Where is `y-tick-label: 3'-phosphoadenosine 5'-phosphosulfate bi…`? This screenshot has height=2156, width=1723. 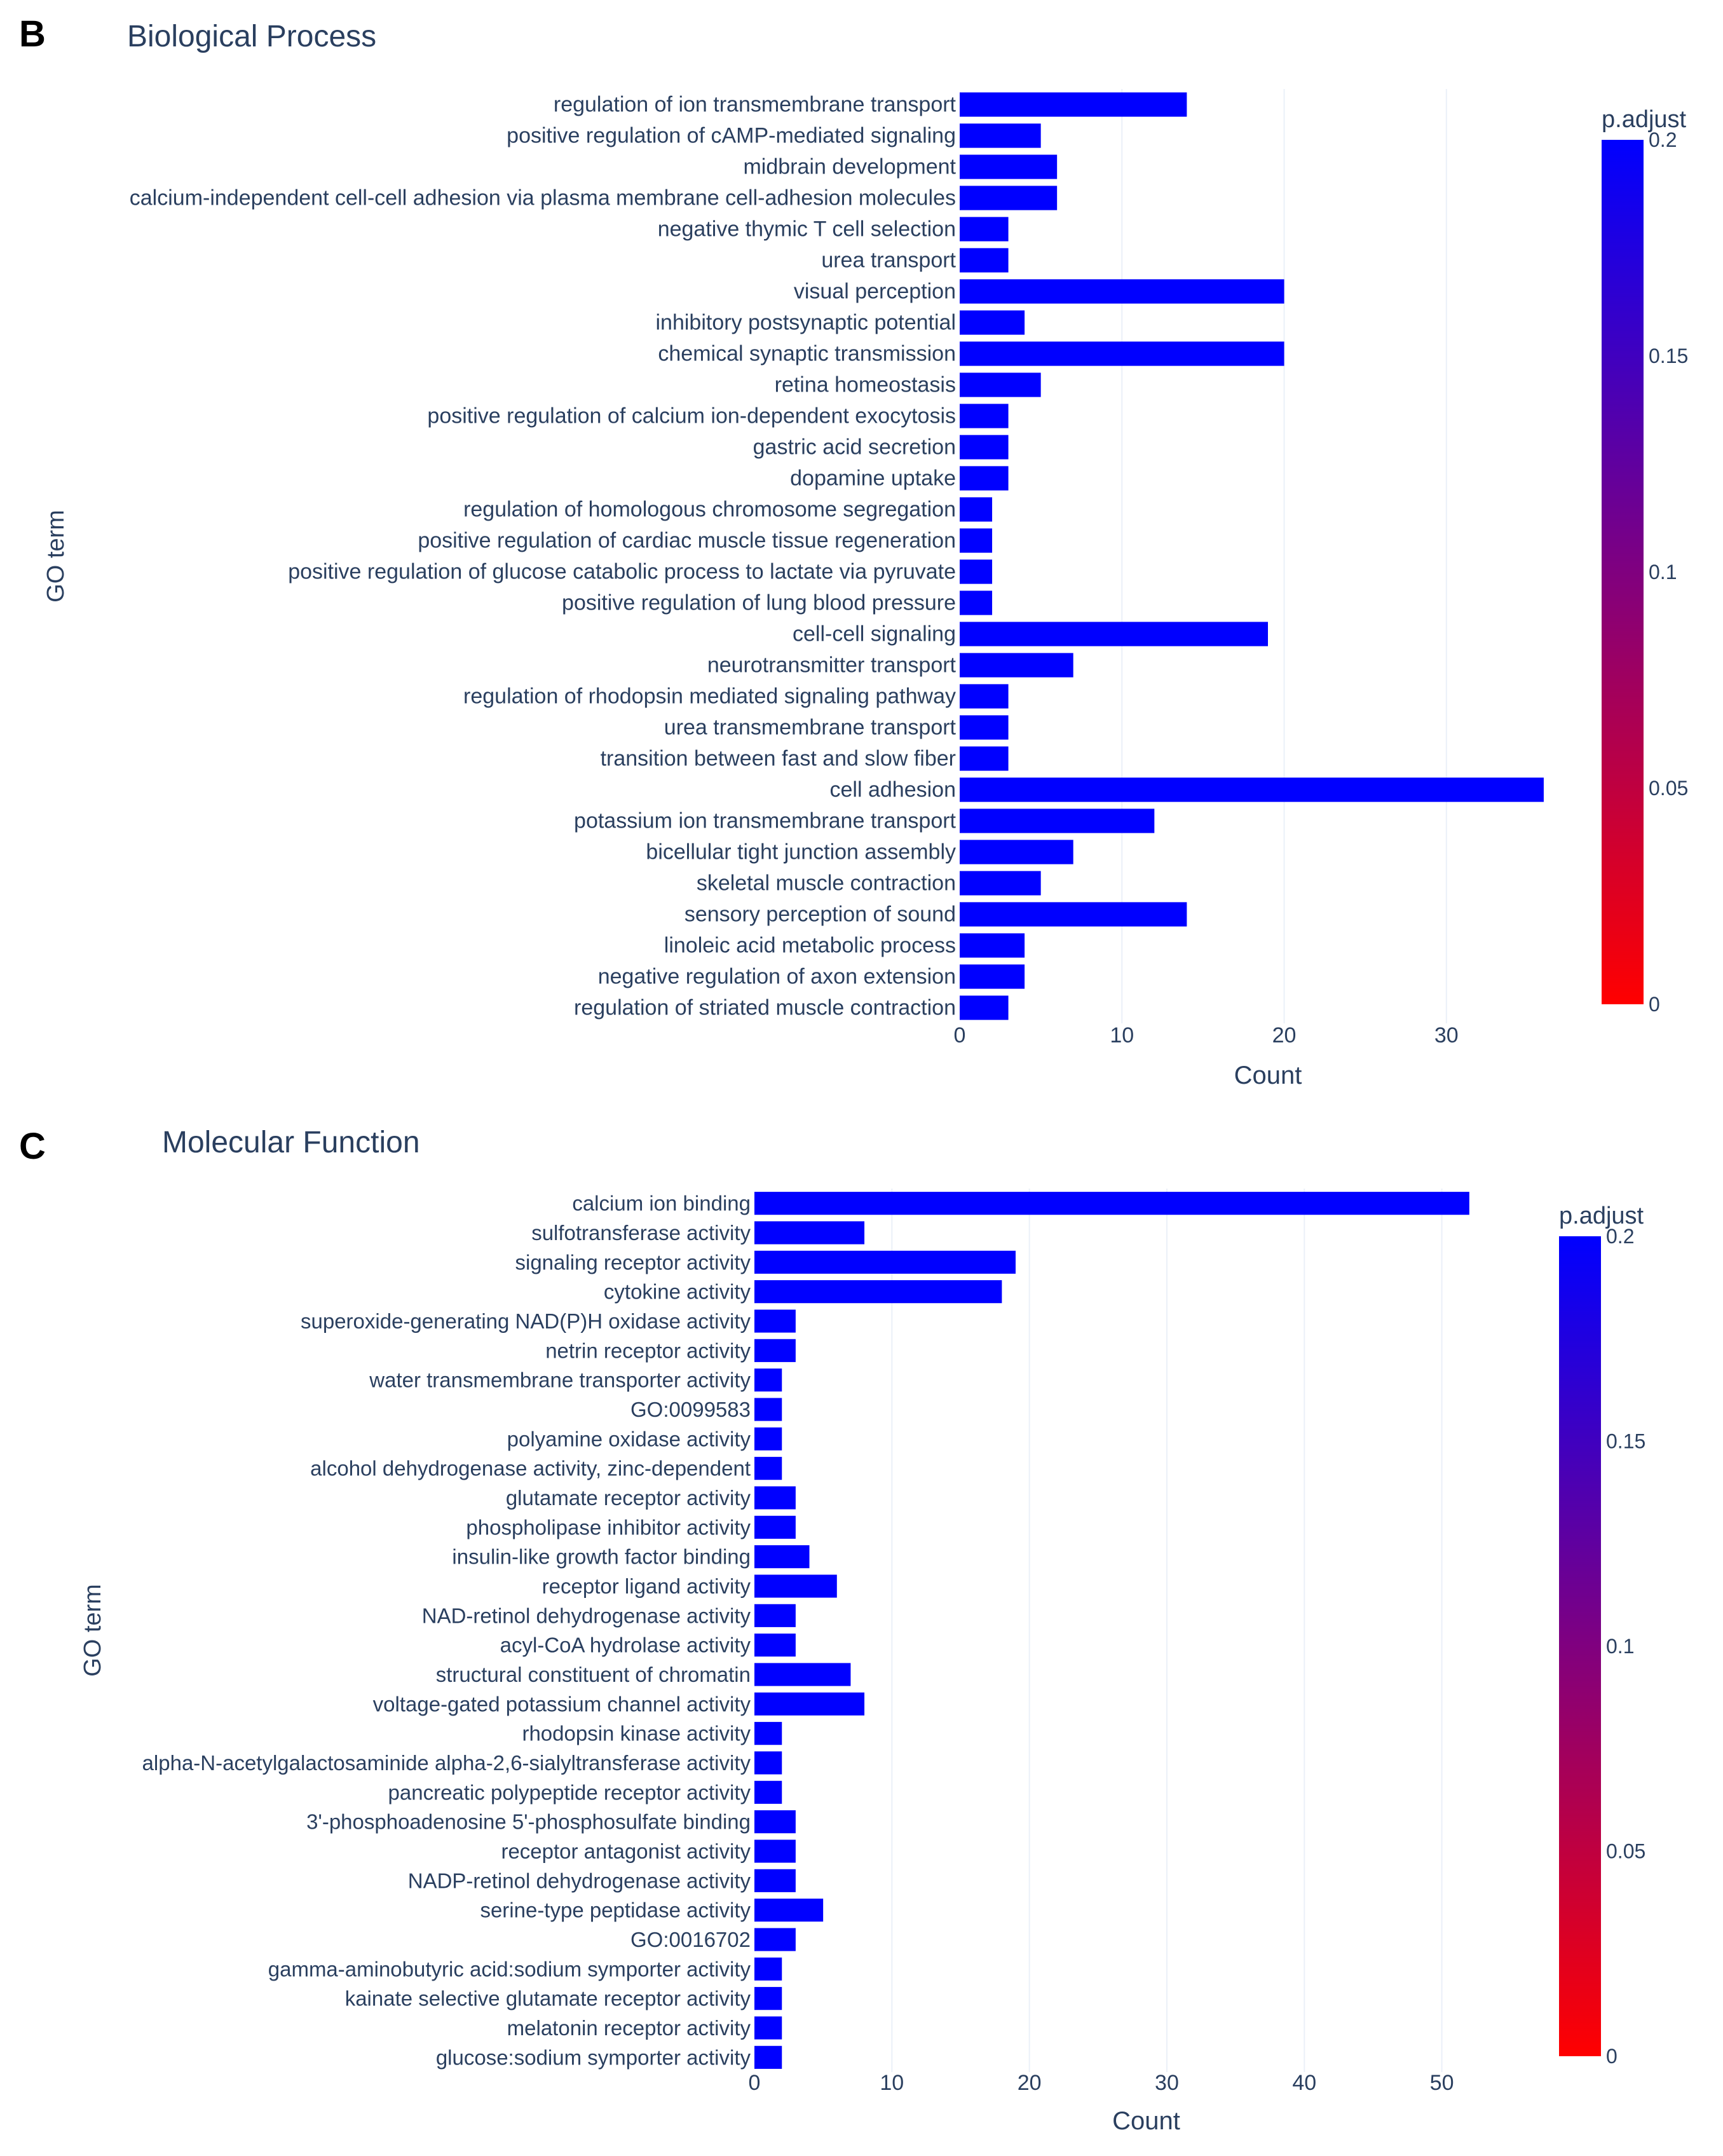 y-tick-label: 3'-phosphoadenosine 5'-phosphosulfate bi… is located at coordinates (529, 1822).